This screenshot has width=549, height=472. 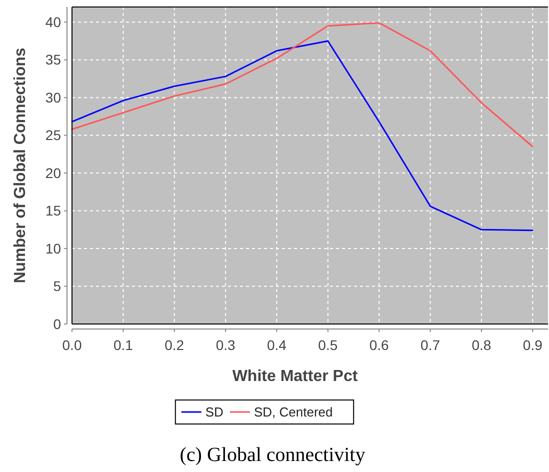 What do you see at coordinates (328, 345) in the screenshot?
I see `x-tick-label: 0.5` at bounding box center [328, 345].